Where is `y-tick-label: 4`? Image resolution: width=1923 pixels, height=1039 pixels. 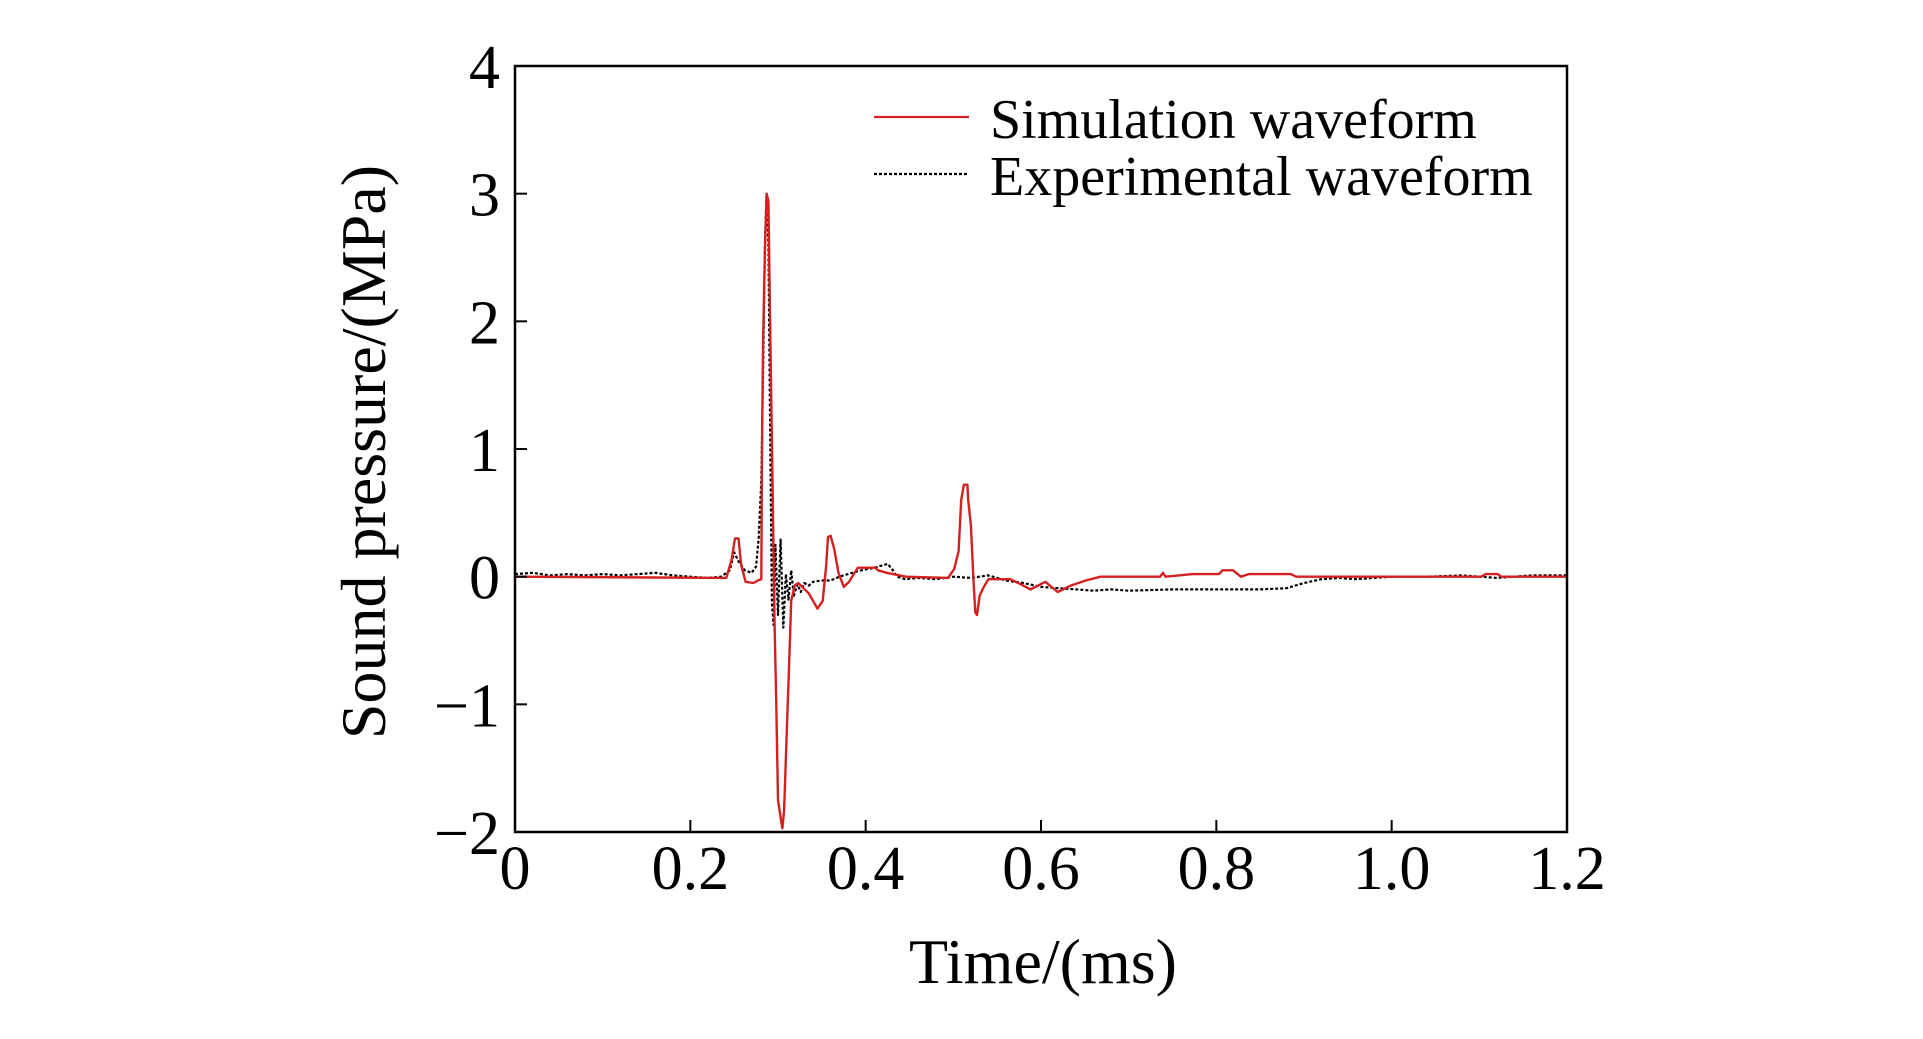
y-tick-label: 4 is located at coordinates (484, 68).